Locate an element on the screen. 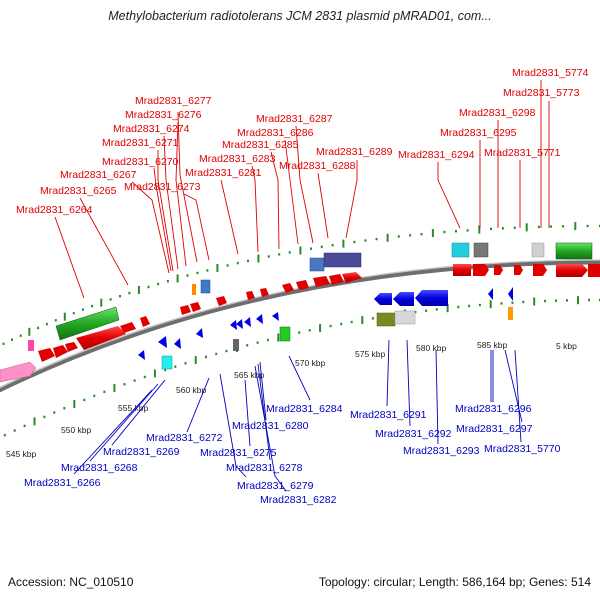 The height and width of the screenshot is (600, 600). gene-label: Mrad2831_5773 is located at coordinates (541, 93).